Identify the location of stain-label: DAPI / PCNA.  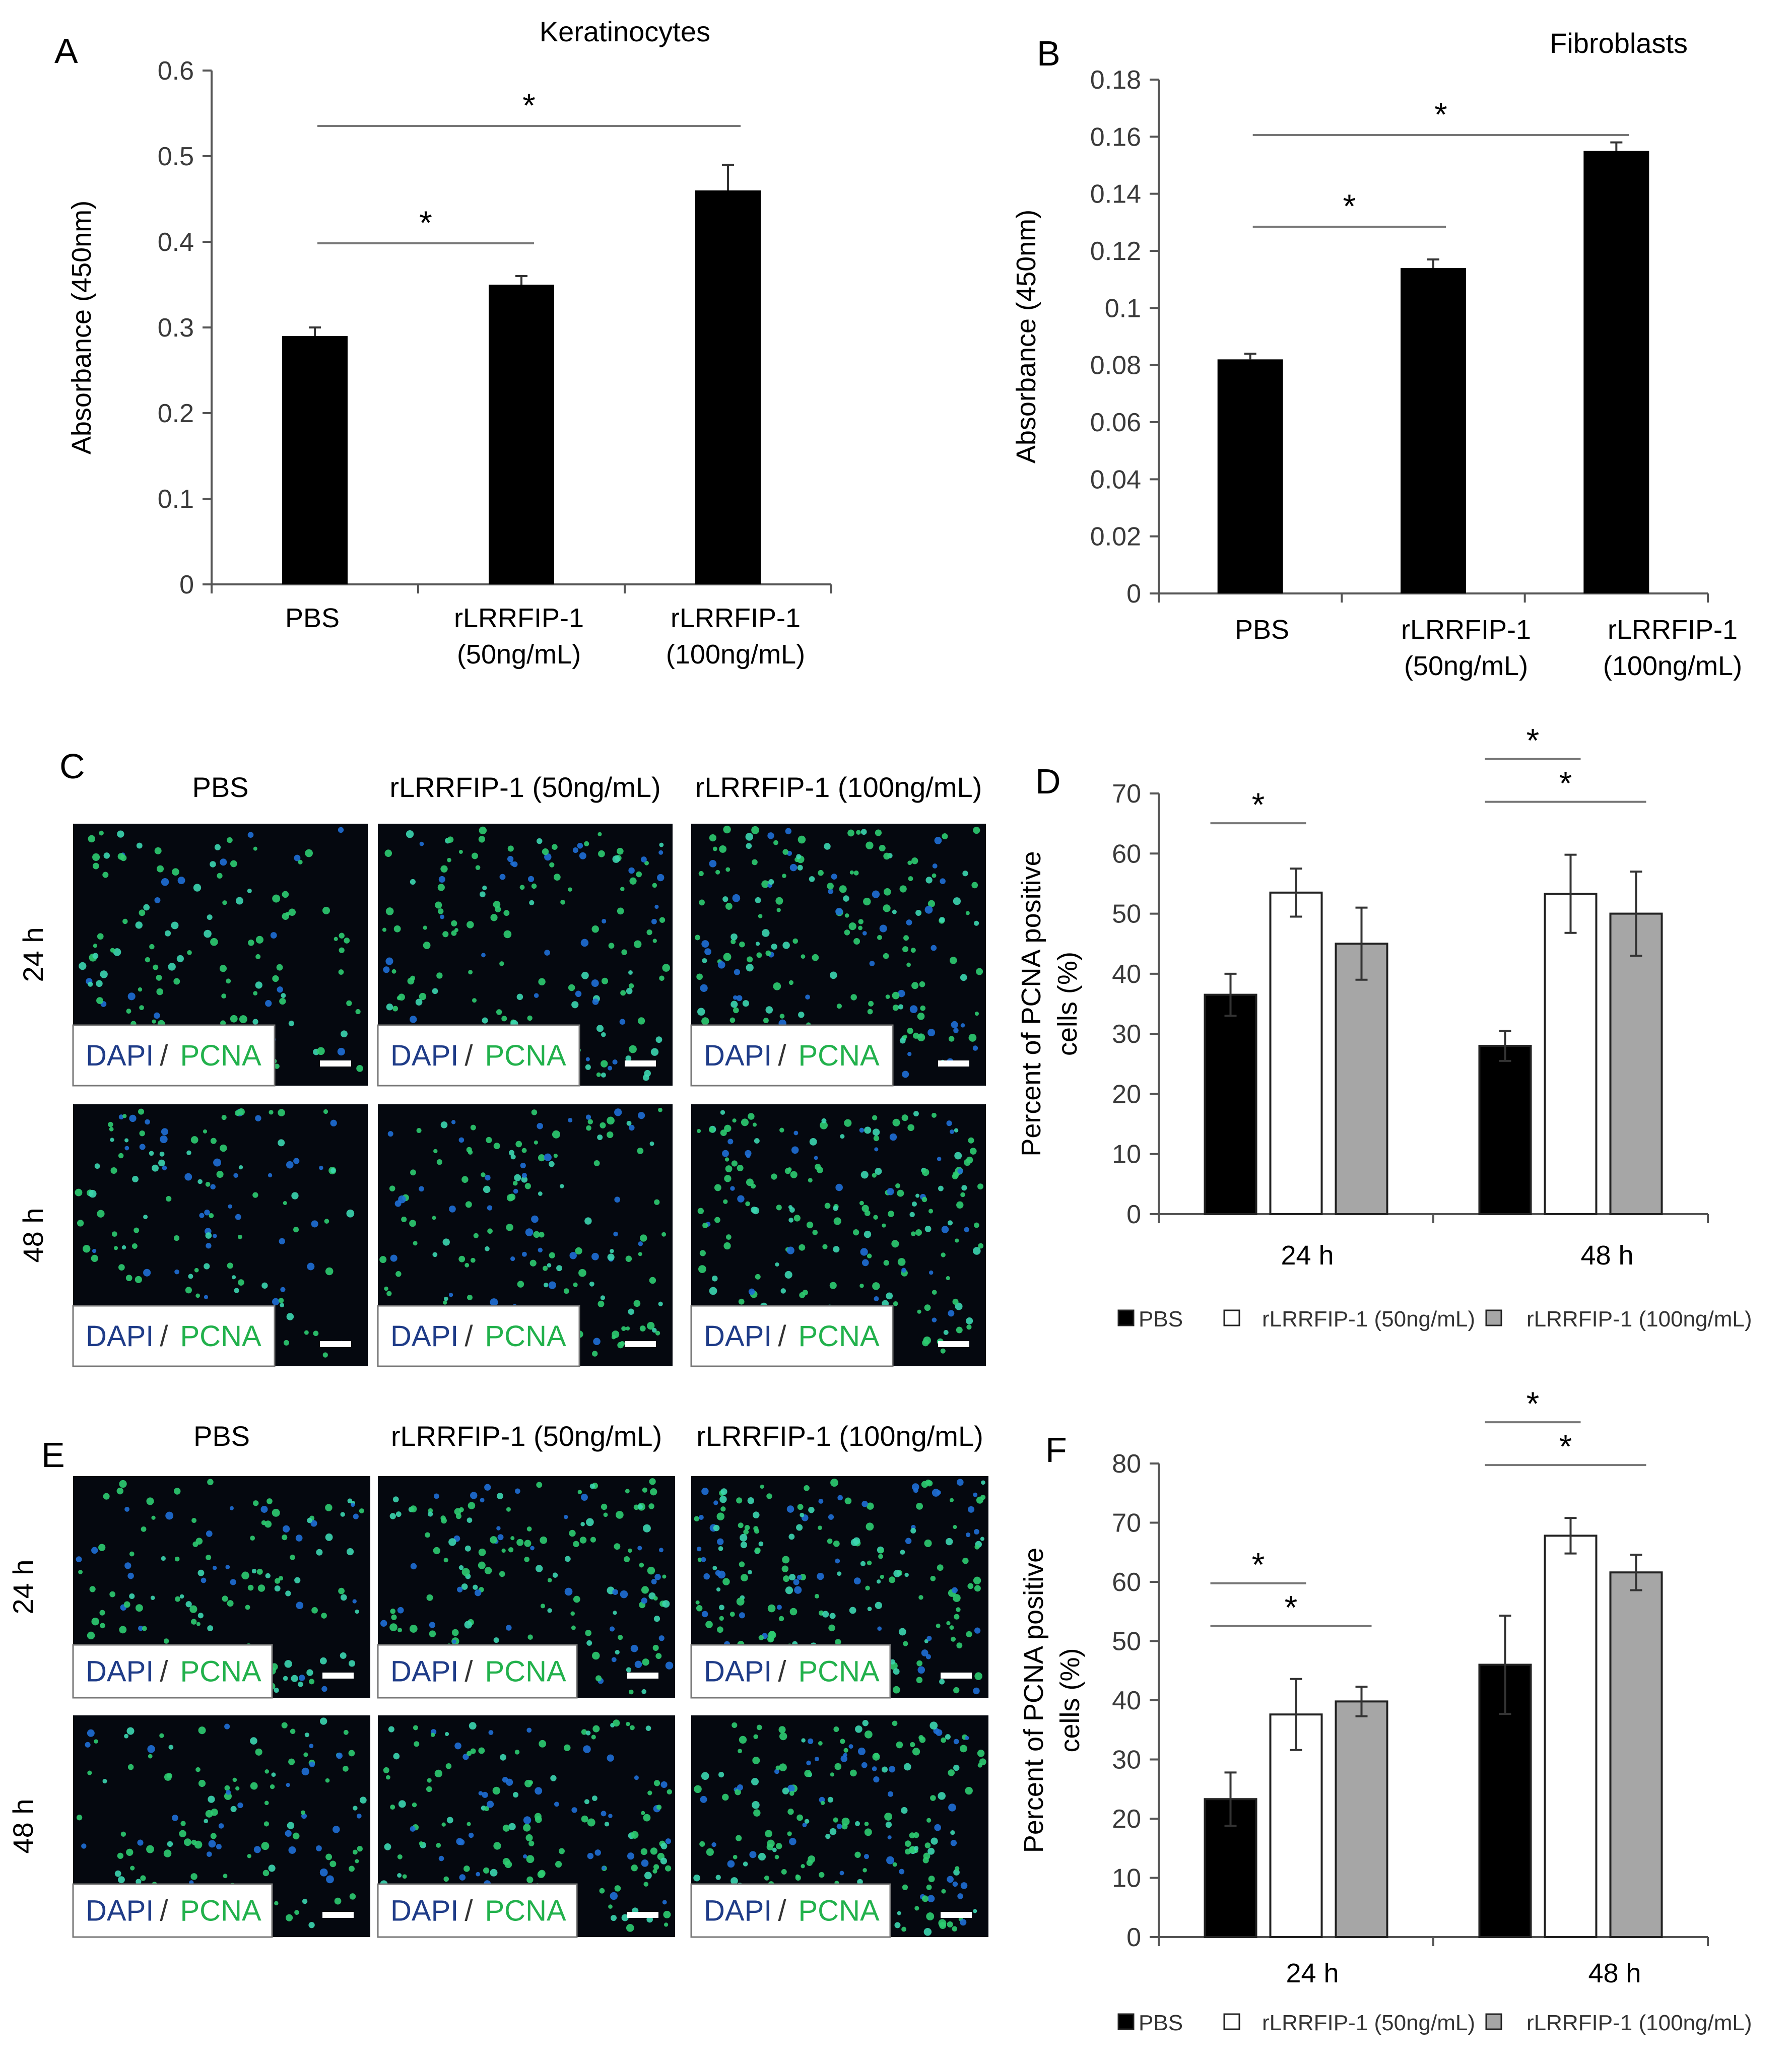
(792, 1911).